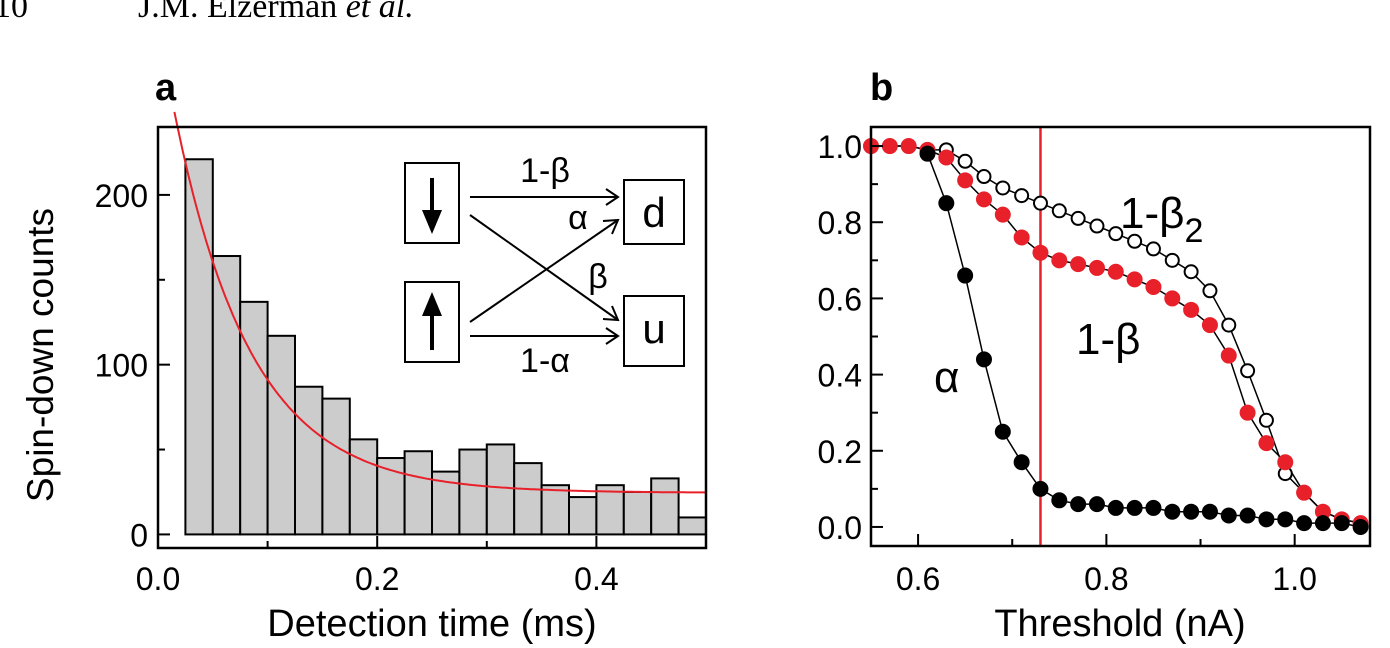 This screenshot has width=1390, height=648. I want to click on series-label-alpha: α, so click(946, 377).